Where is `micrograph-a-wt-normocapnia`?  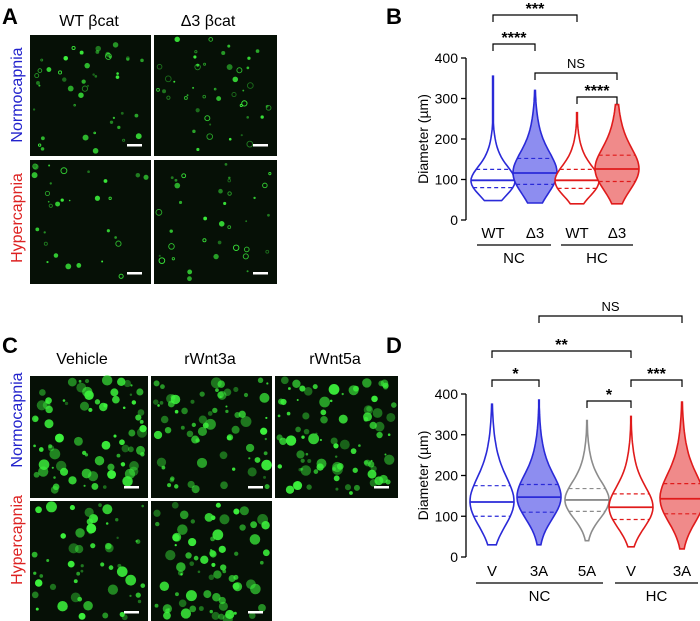 micrograph-a-wt-normocapnia is located at coordinates (90, 95).